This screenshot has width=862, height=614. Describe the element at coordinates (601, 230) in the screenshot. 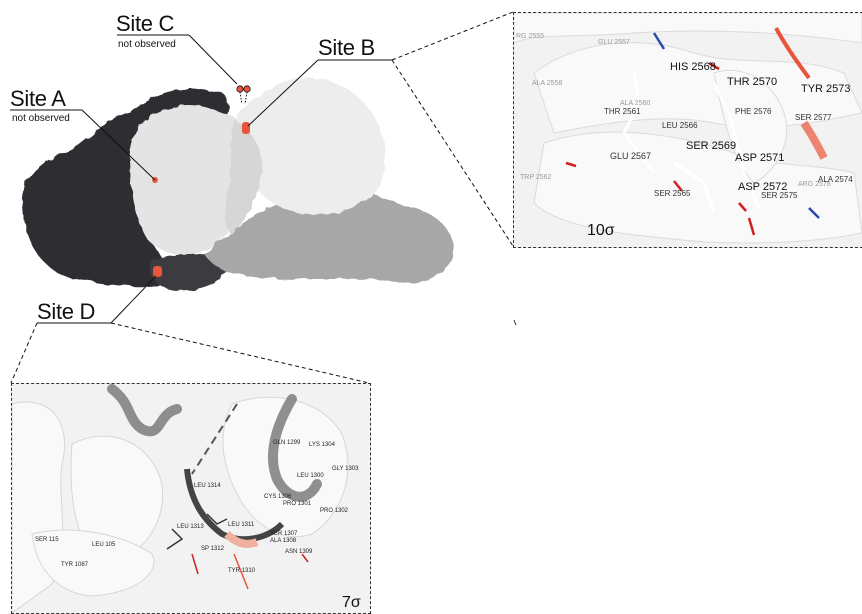

I see `site-b-sigma-label: 10σ` at that location.